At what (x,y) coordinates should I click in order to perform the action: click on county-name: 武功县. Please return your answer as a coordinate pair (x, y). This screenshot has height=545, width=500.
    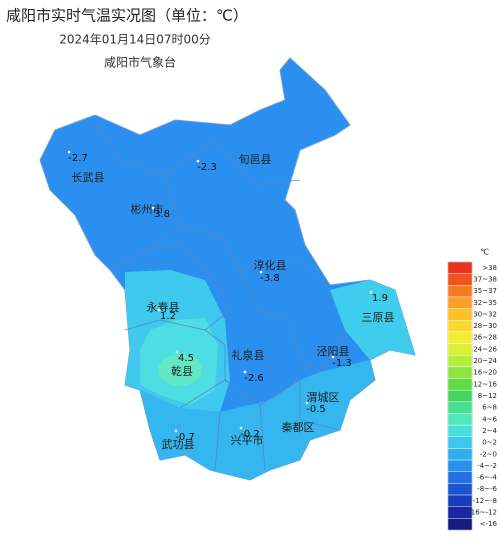
    Looking at the image, I should click on (178, 444).